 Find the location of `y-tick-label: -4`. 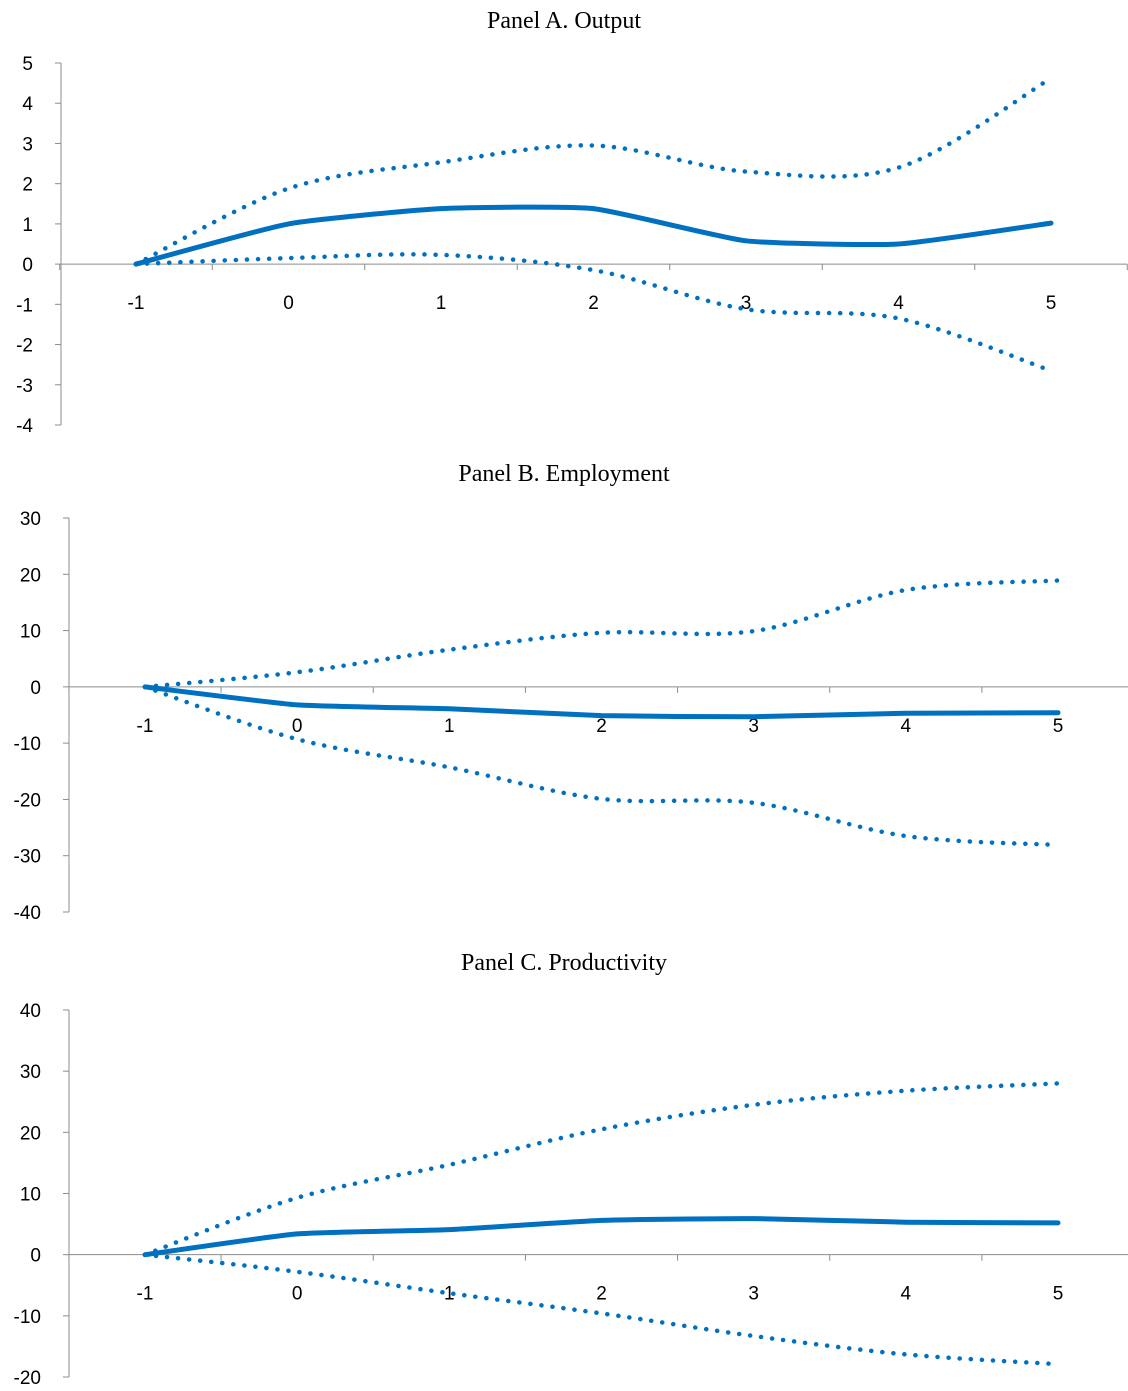

y-tick-label: -4 is located at coordinates (24, 426).